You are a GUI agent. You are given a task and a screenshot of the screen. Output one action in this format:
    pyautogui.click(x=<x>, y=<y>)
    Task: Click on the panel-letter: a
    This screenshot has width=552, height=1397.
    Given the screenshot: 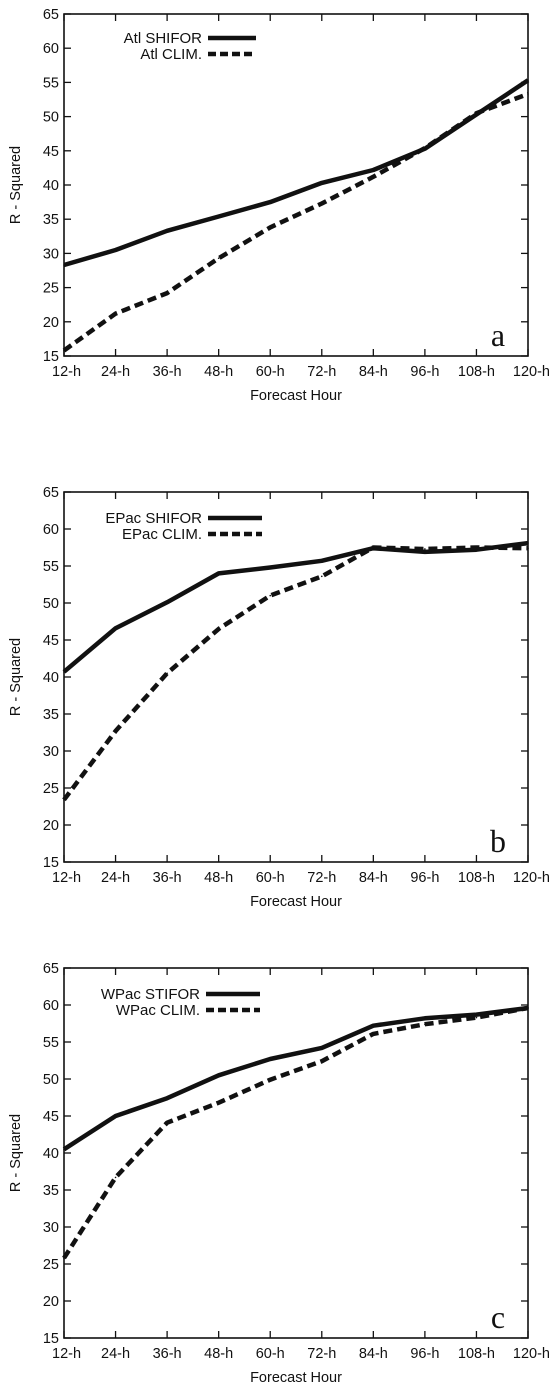 What is the action you would take?
    pyautogui.click(x=498, y=335)
    